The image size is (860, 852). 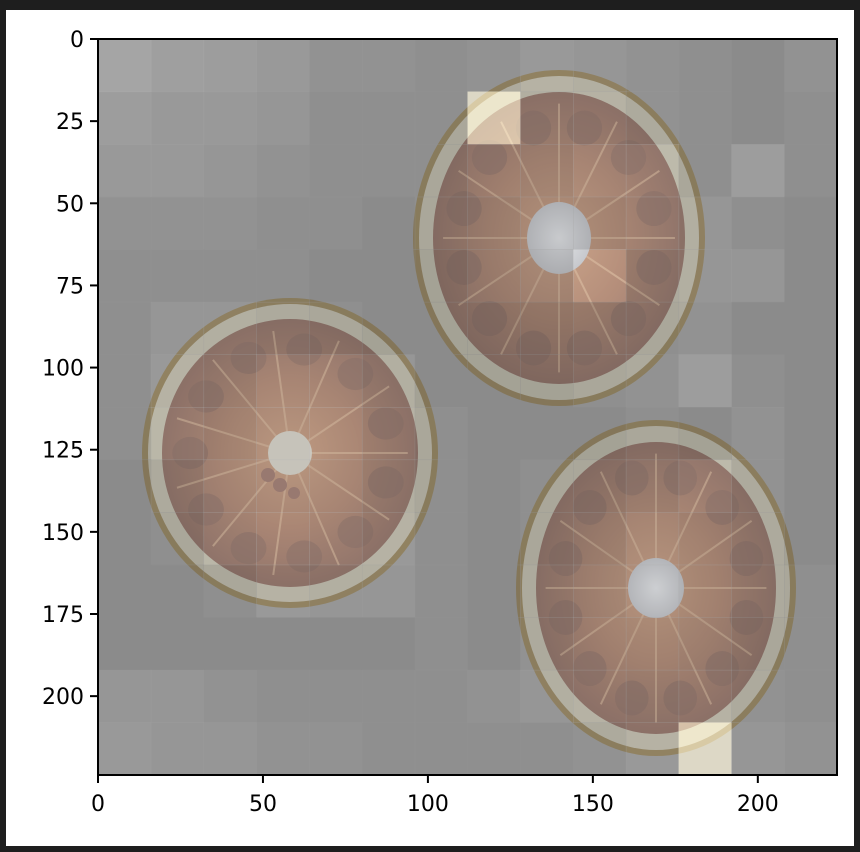 I want to click on x-tick-label: 150, so click(x=593, y=804).